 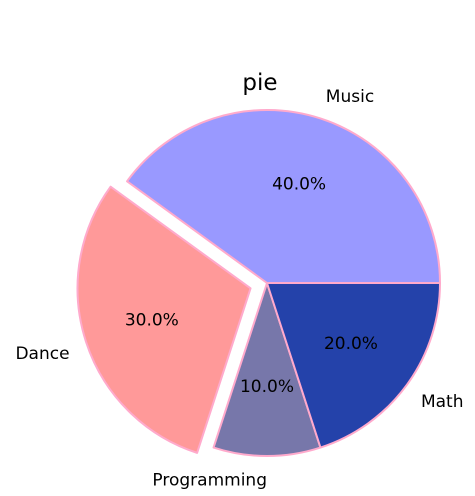 I want to click on slice-label-programming: Programming, so click(x=209, y=480).